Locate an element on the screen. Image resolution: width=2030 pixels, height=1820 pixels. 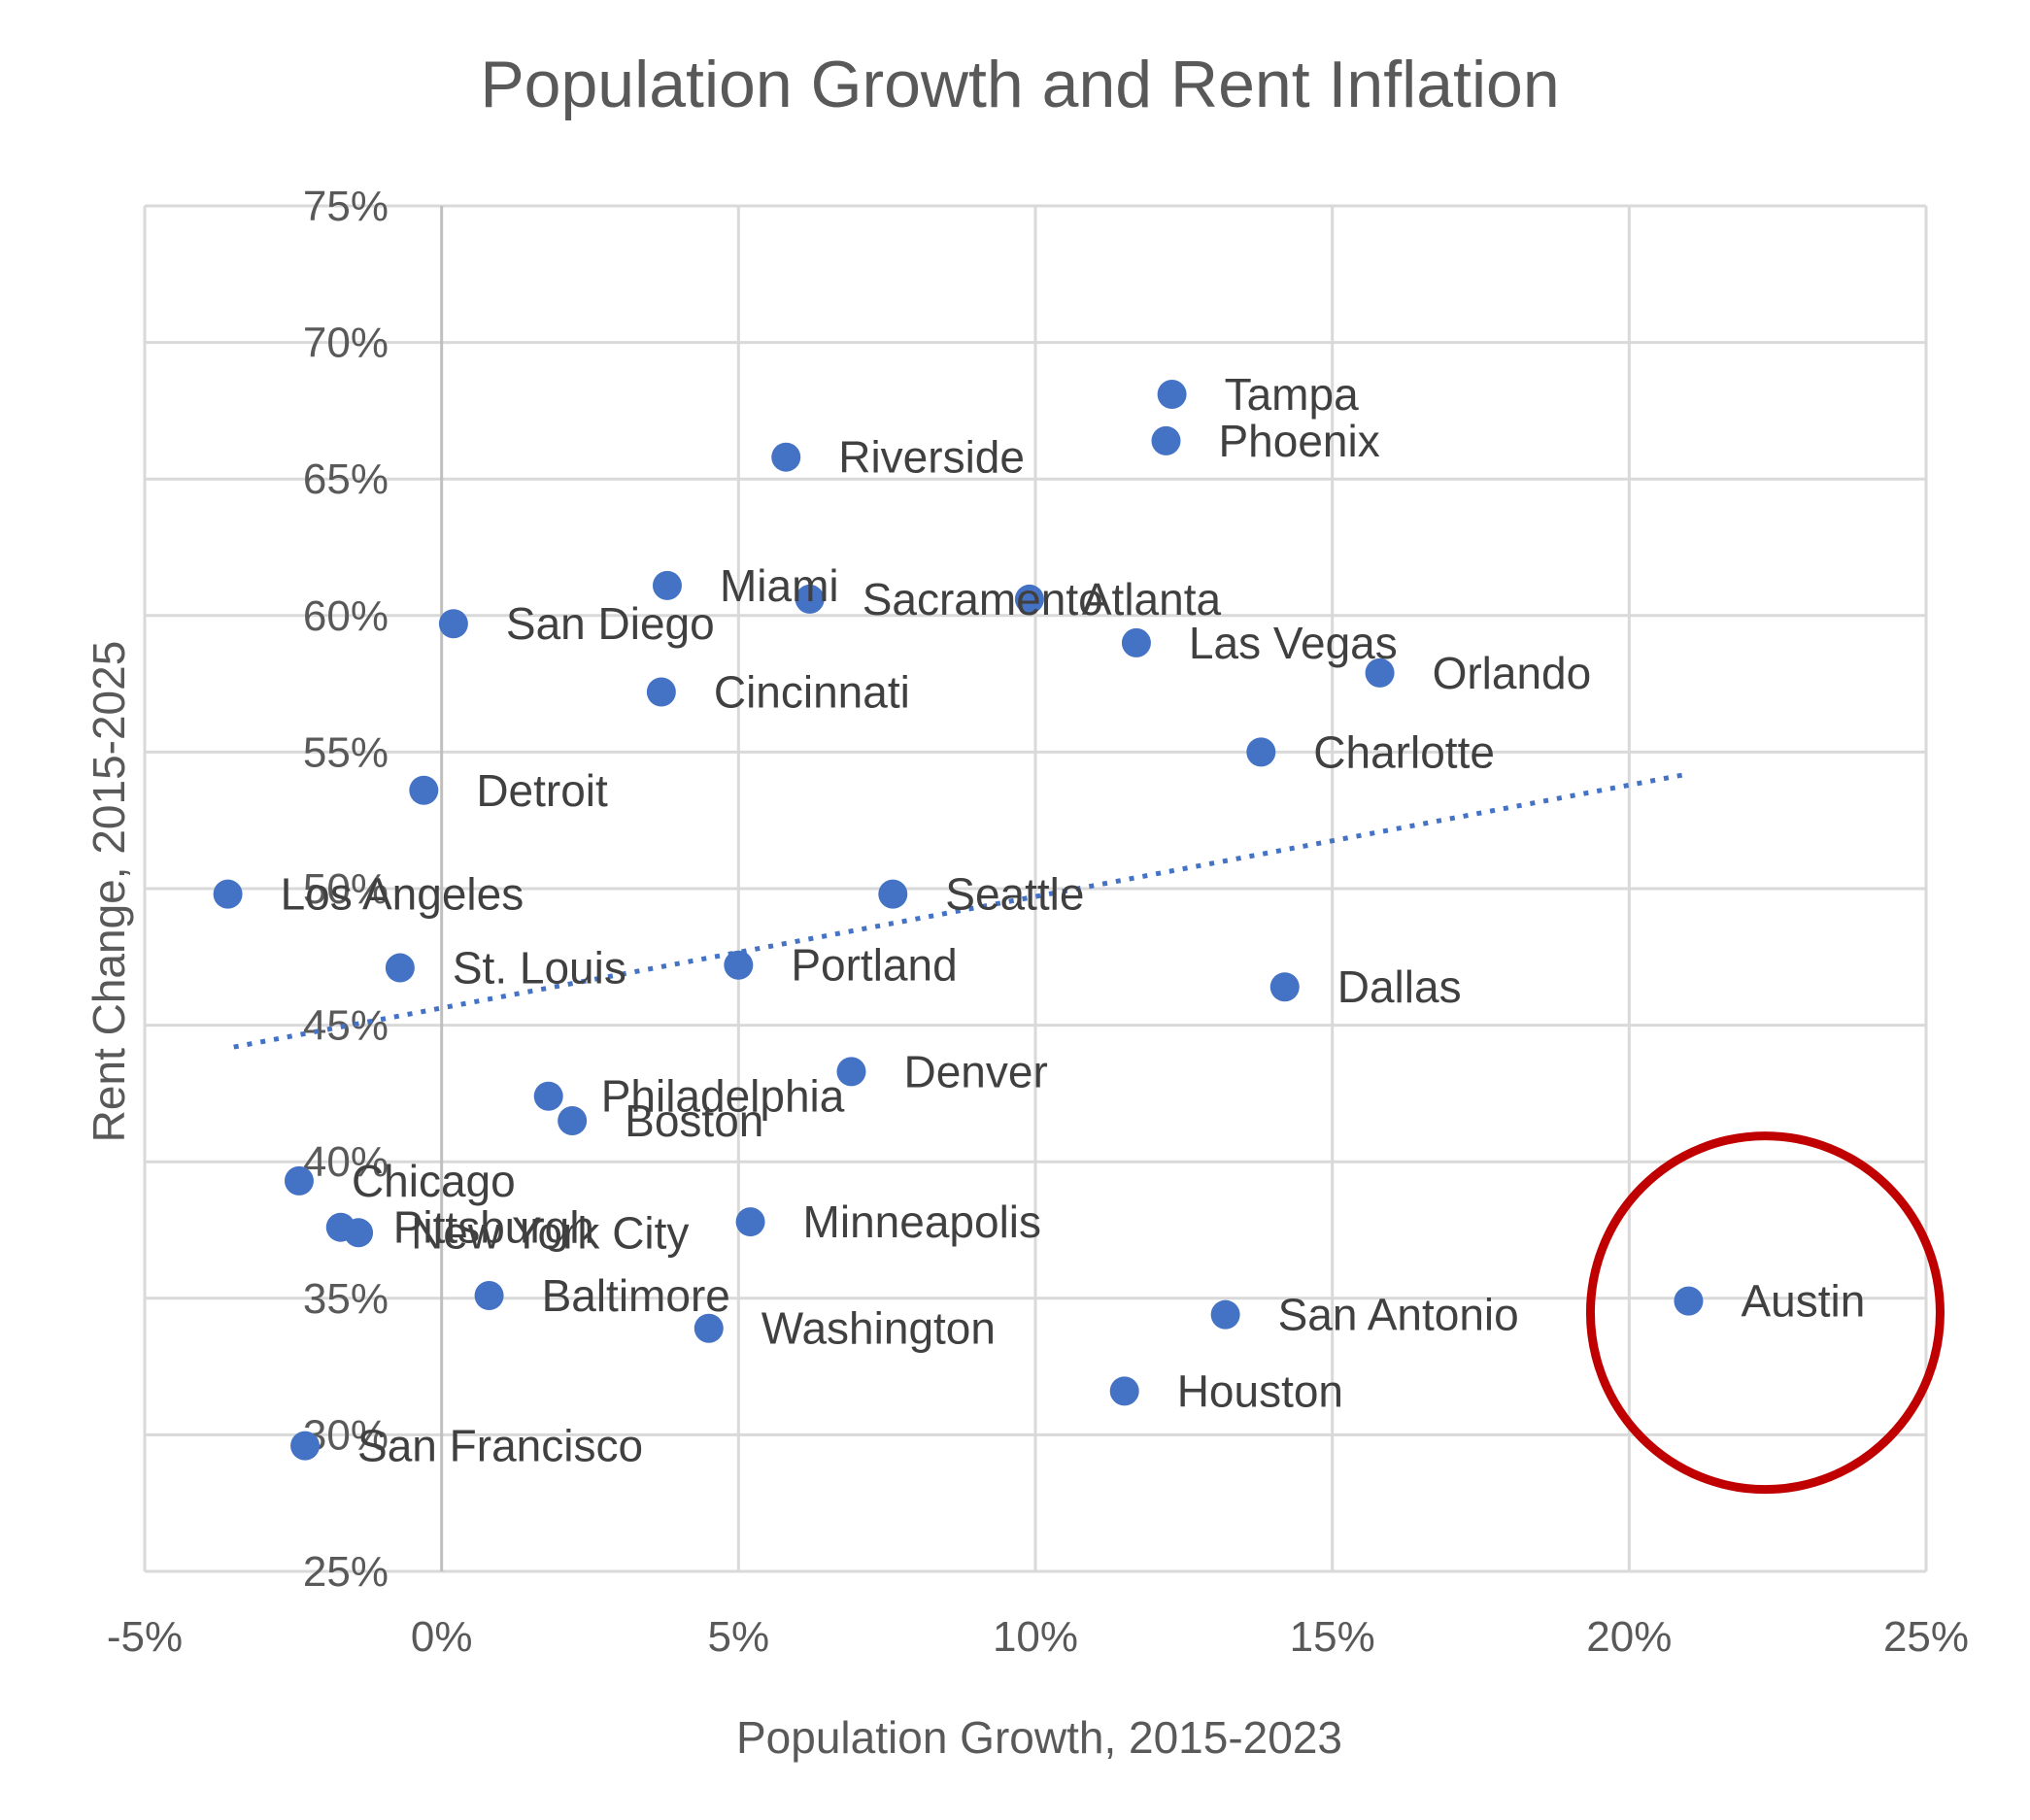
y-tick-label: 25% is located at coordinates (346, 1572).